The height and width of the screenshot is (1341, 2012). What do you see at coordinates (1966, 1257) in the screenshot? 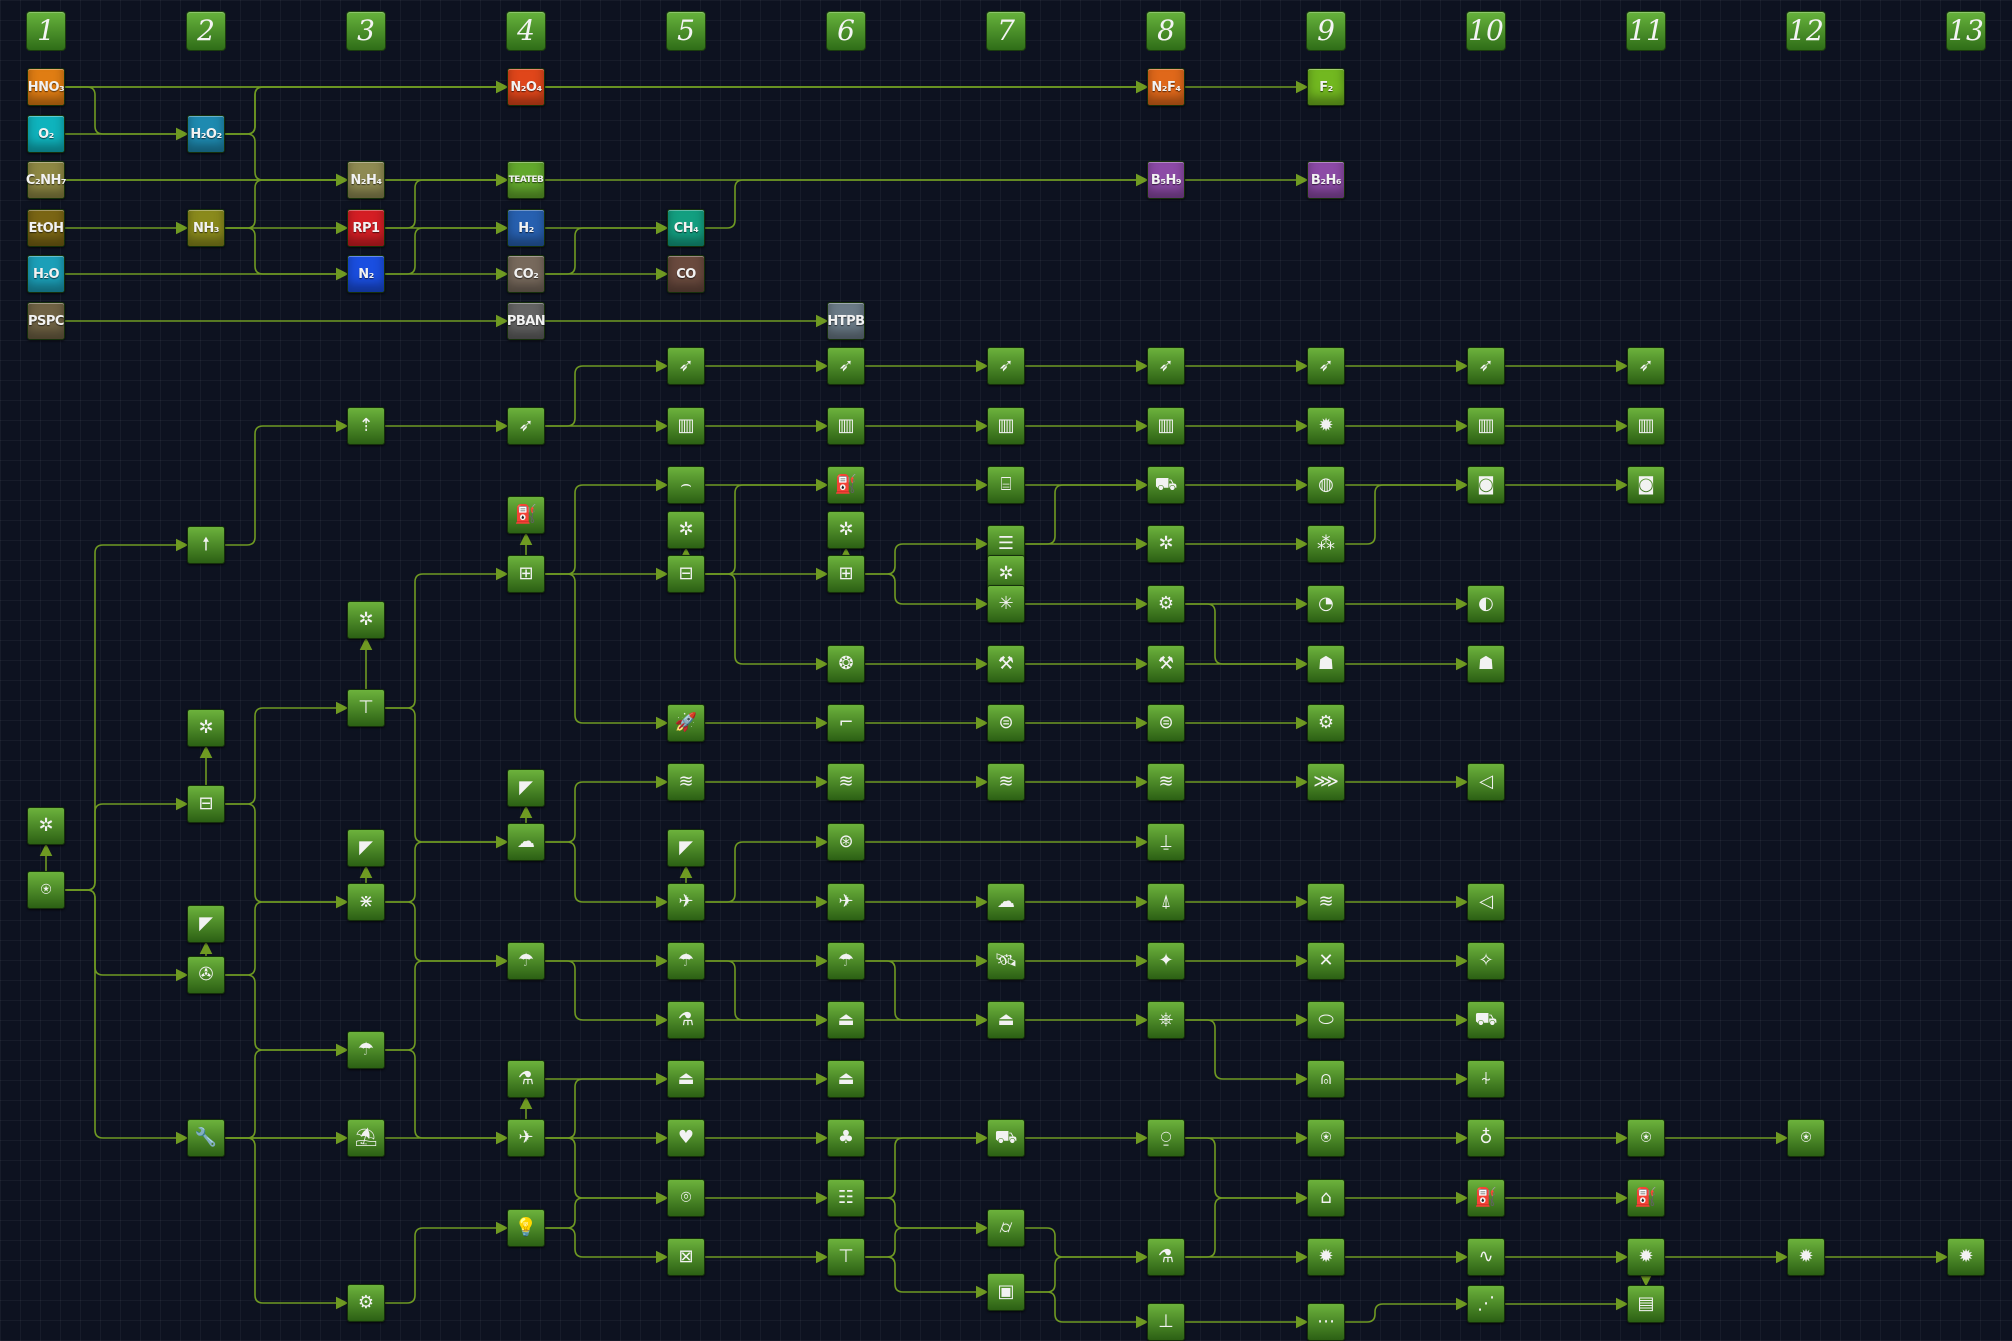
I see `tech-node-t13_burst: ✹` at bounding box center [1966, 1257].